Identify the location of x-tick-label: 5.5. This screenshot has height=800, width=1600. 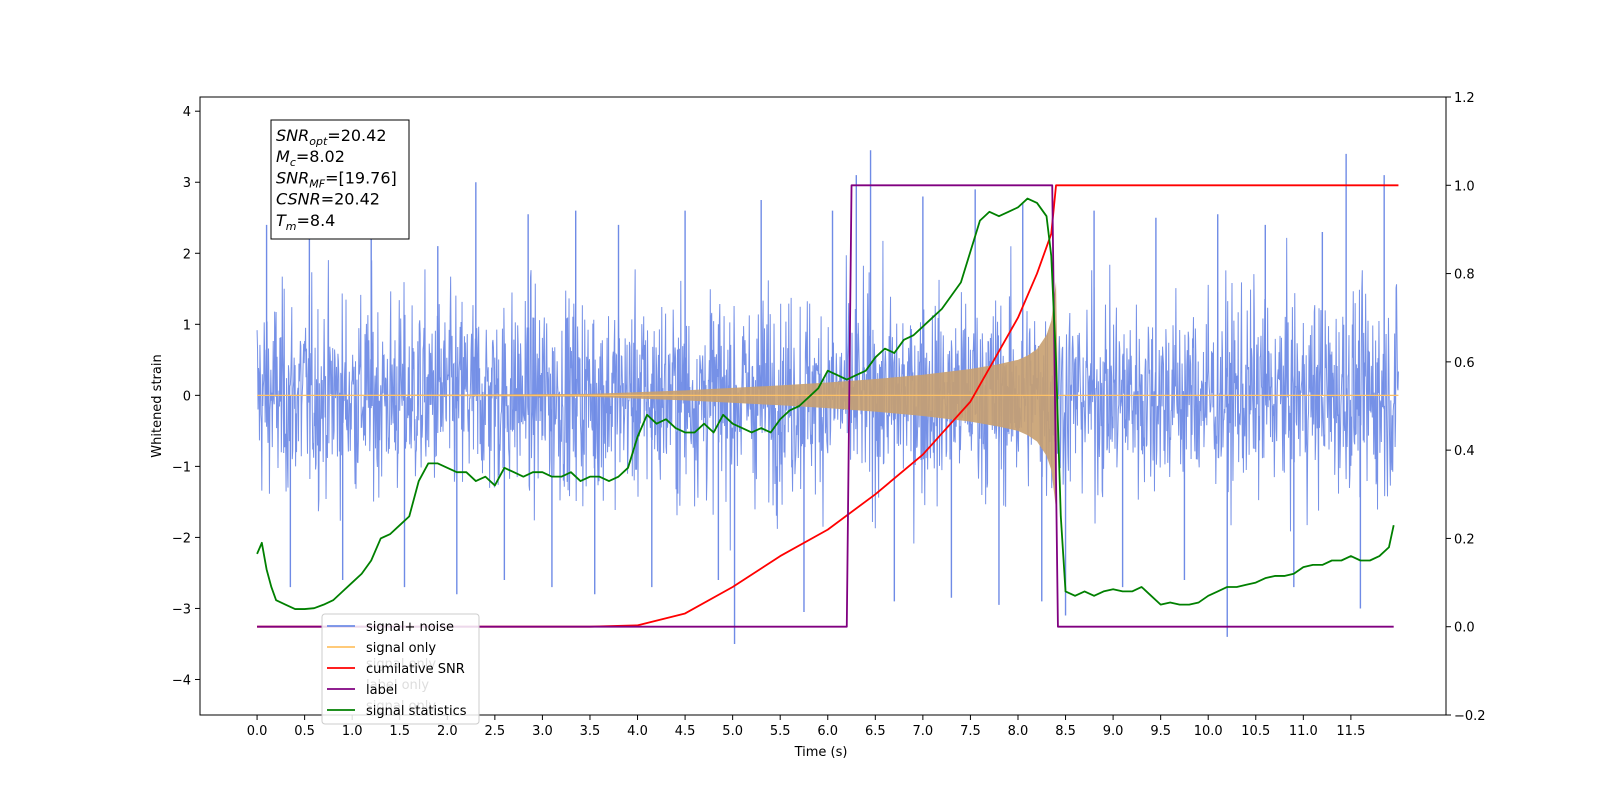
(780, 731).